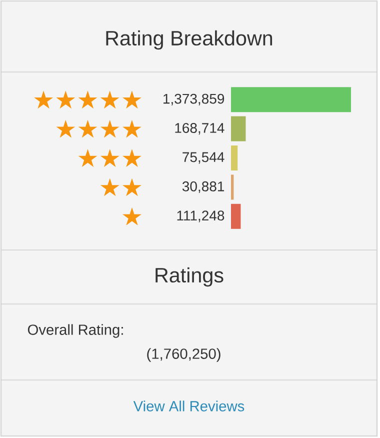  What do you see at coordinates (190, 277) in the screenshot?
I see `text: Ratings` at bounding box center [190, 277].